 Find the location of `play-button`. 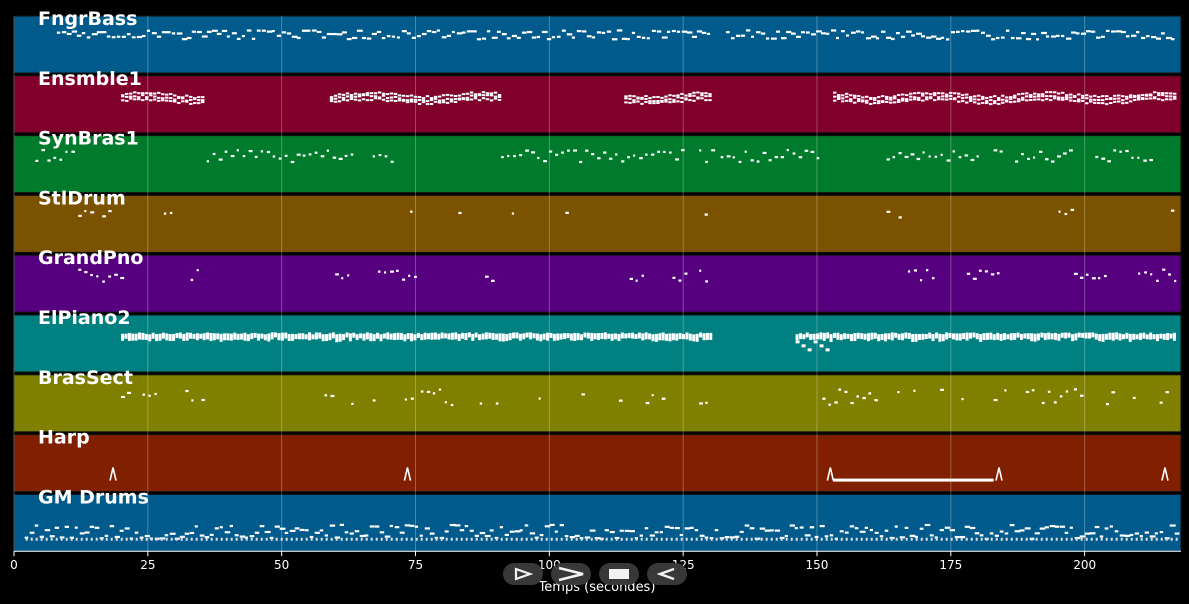

play-button is located at coordinates (523, 574).